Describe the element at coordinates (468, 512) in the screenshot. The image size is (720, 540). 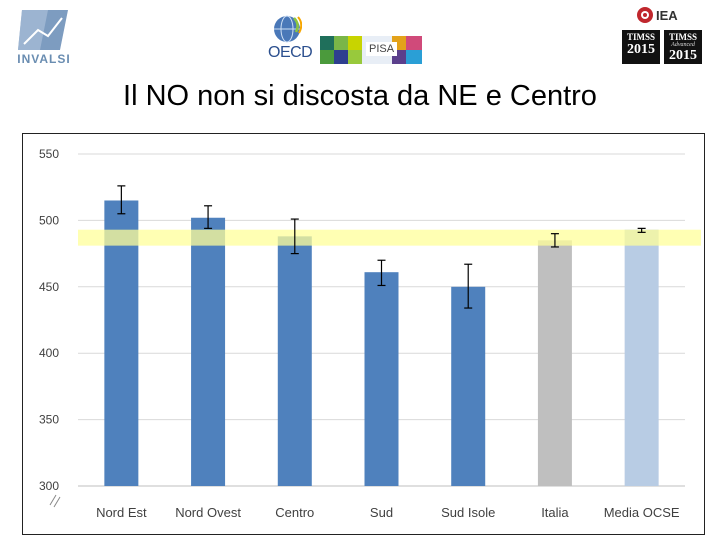
I see `x-tick-label: Sud Isole` at that location.